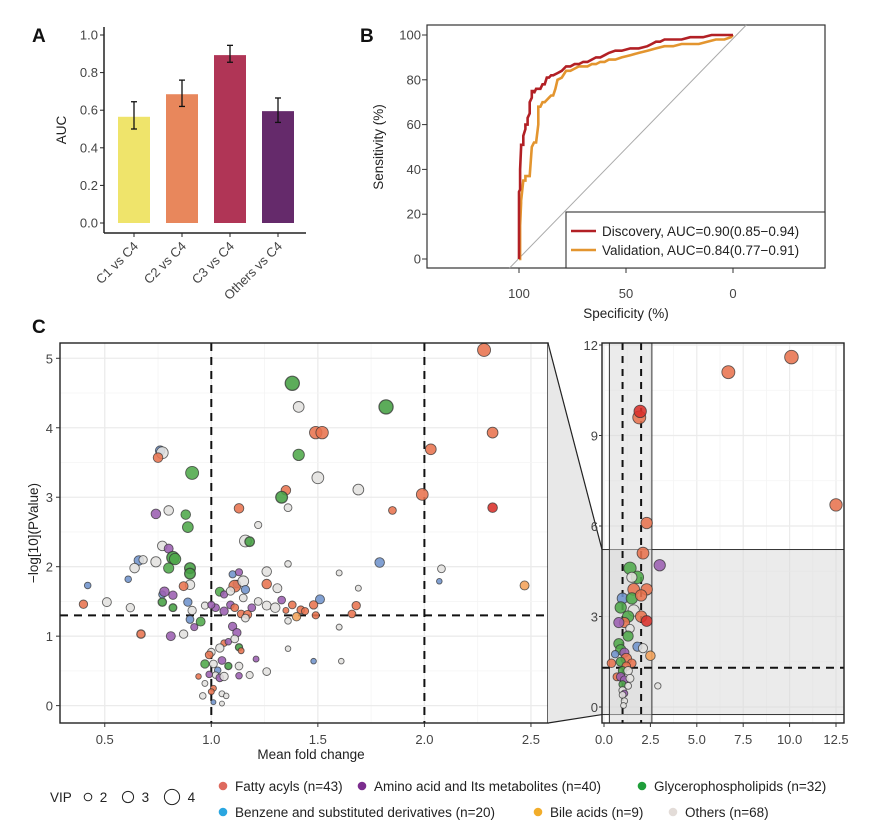 Image resolution: width=869 pixels, height=836 pixels. What do you see at coordinates (591, 345) in the screenshot?
I see `panel-c-inset-y-tick-label: 12` at bounding box center [591, 345].